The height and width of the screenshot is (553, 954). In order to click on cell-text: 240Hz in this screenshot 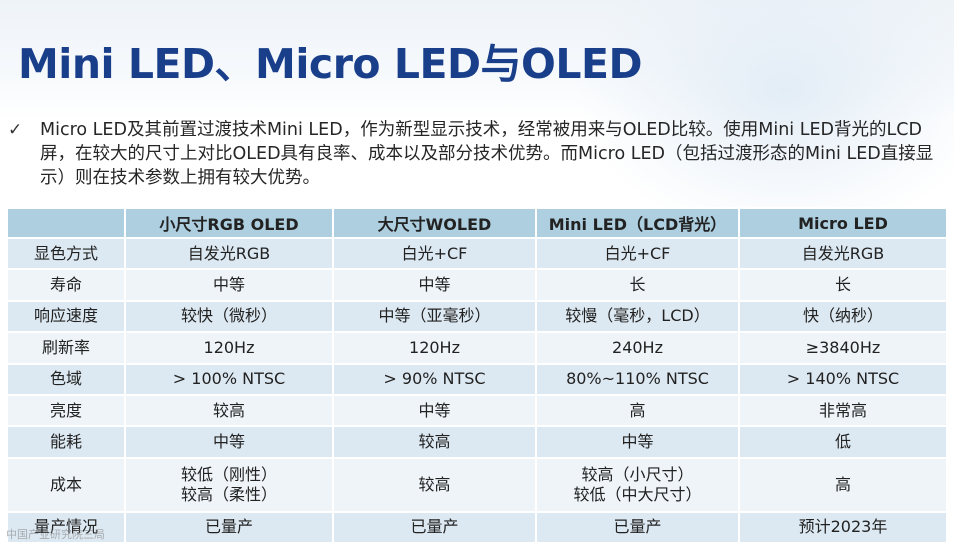, I will do `click(637, 347)`.